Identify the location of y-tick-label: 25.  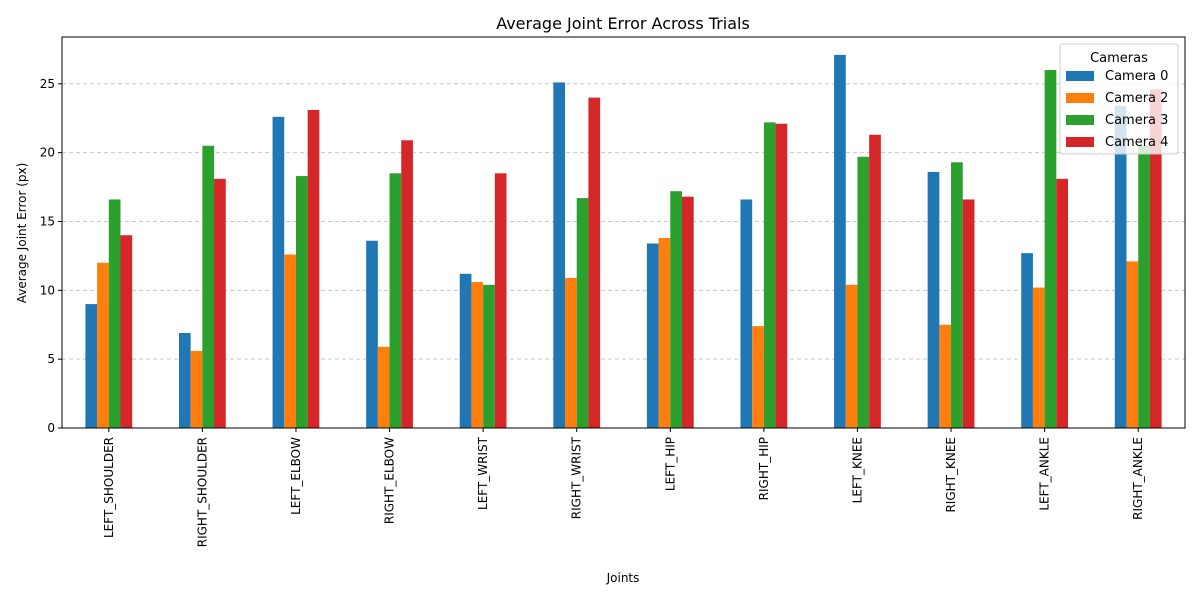
(47, 84).